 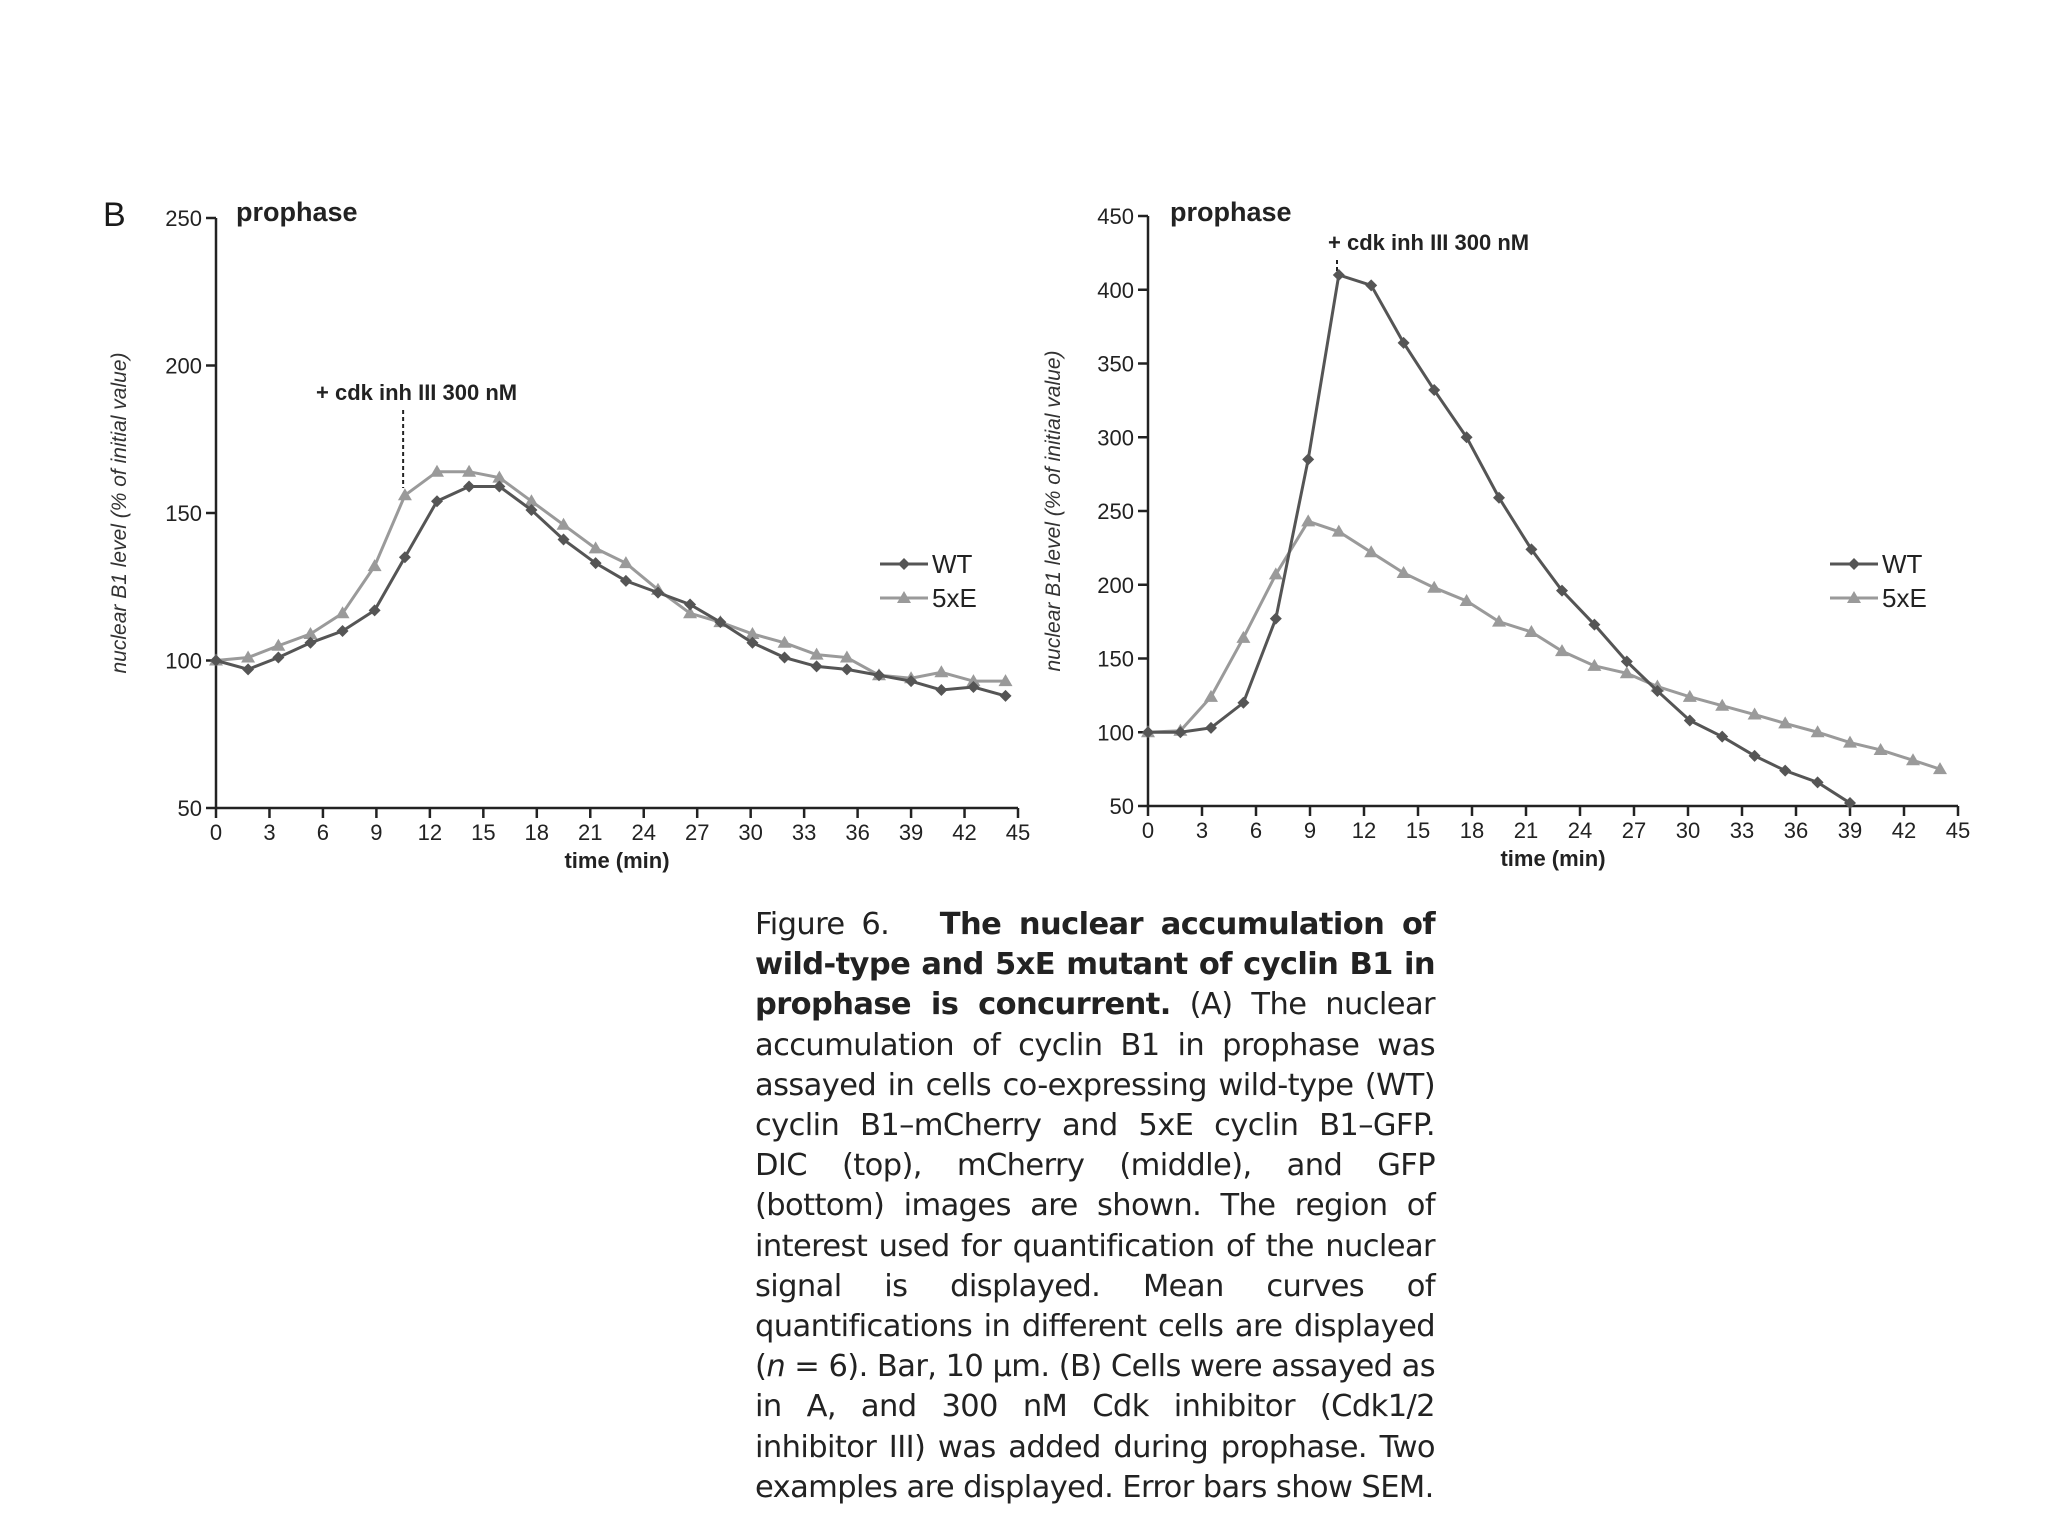 What do you see at coordinates (483, 832) in the screenshot?
I see `x-tick-label: 15` at bounding box center [483, 832].